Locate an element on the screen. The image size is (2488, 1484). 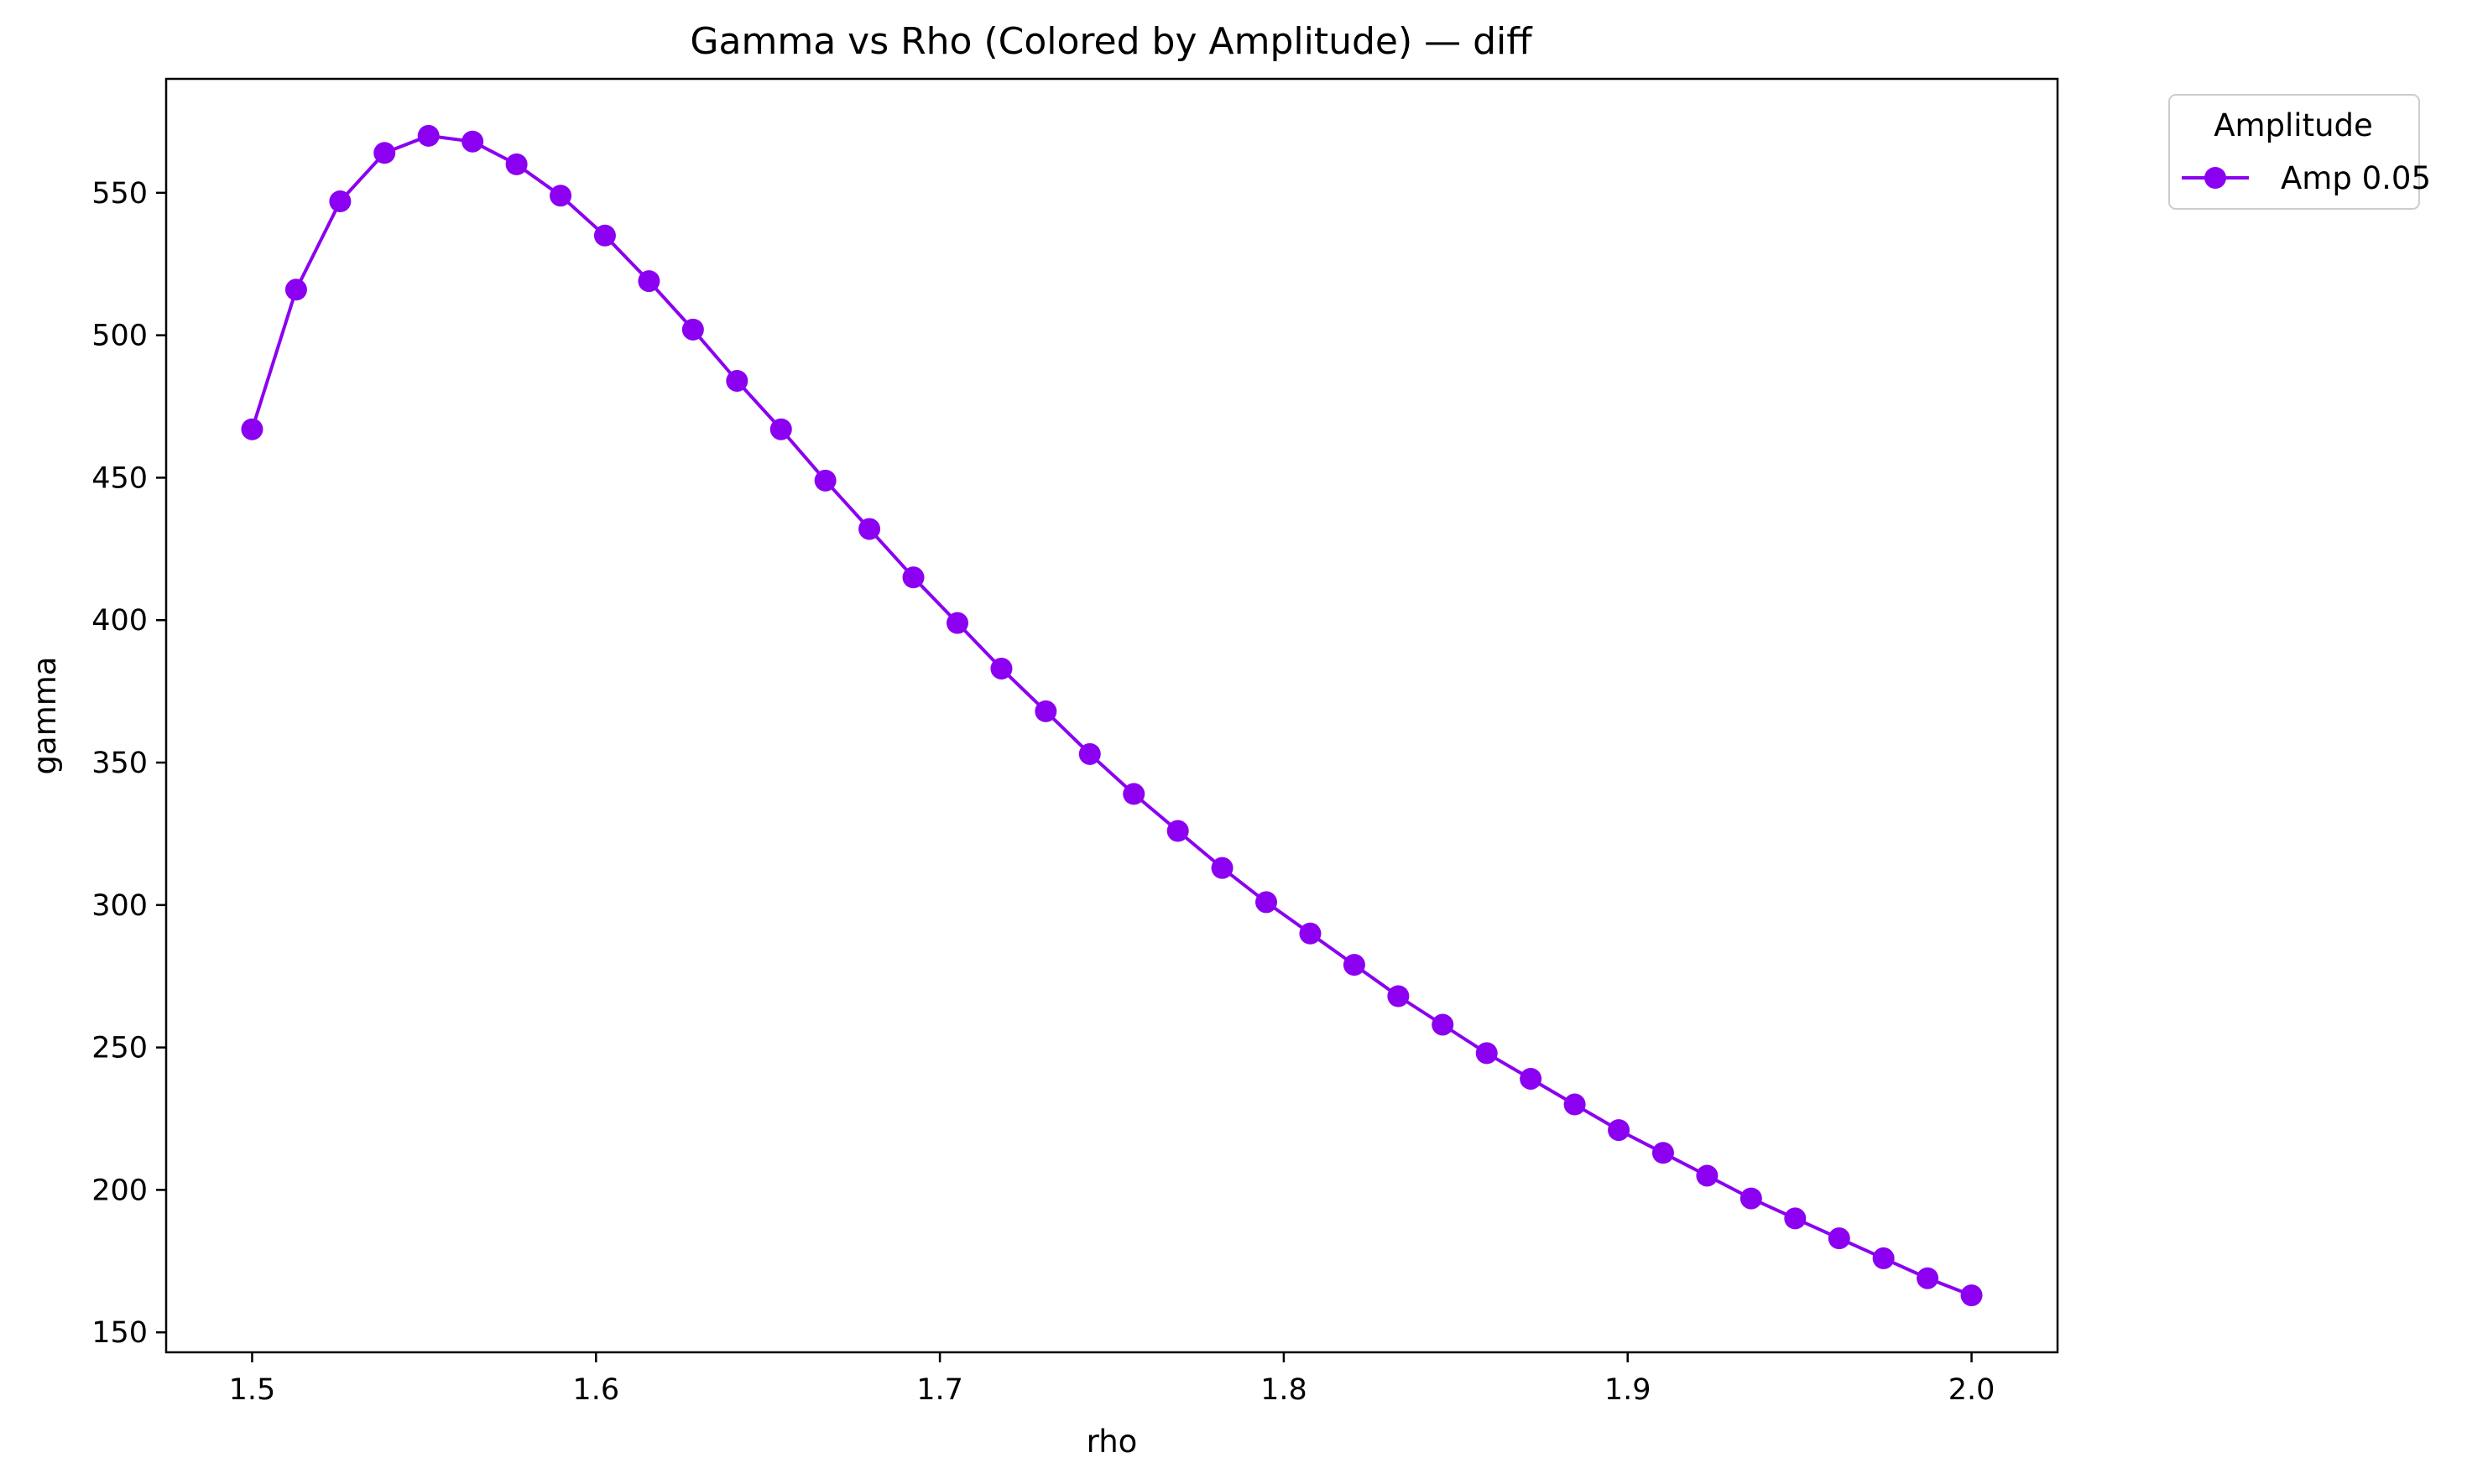
y-axis: 150 200 250 300 350 400 450 500 550 is located at coordinates (128, 763).